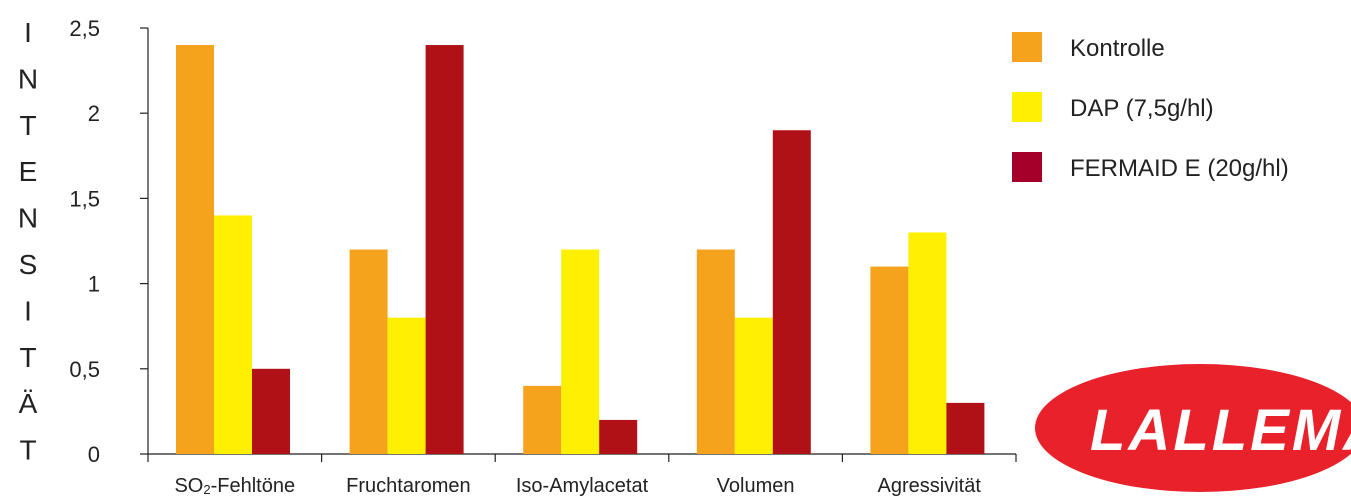 Image resolution: width=1351 pixels, height=502 pixels. Describe the element at coordinates (84, 28) in the screenshot. I see `y-tick-label: 2,5` at that location.